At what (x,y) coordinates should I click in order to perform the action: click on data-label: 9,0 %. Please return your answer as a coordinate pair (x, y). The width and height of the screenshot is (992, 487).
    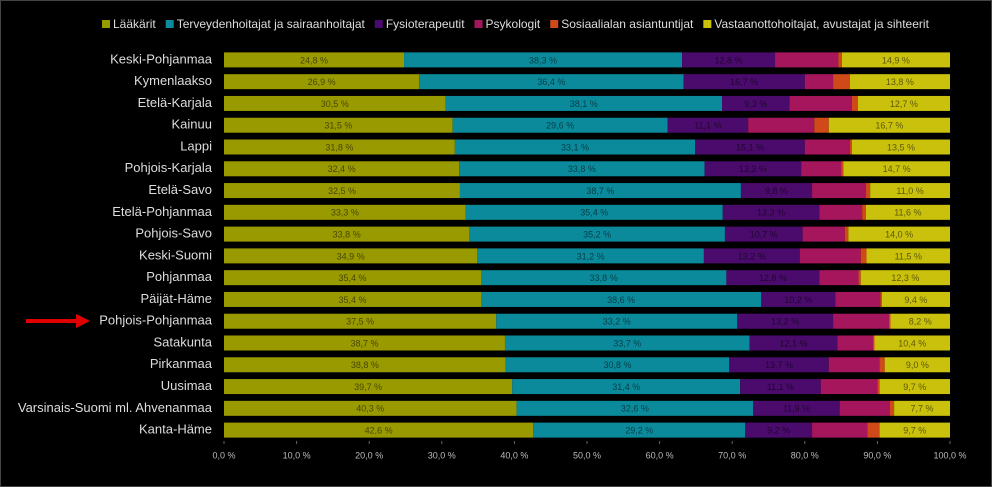
    Looking at the image, I should click on (917, 365).